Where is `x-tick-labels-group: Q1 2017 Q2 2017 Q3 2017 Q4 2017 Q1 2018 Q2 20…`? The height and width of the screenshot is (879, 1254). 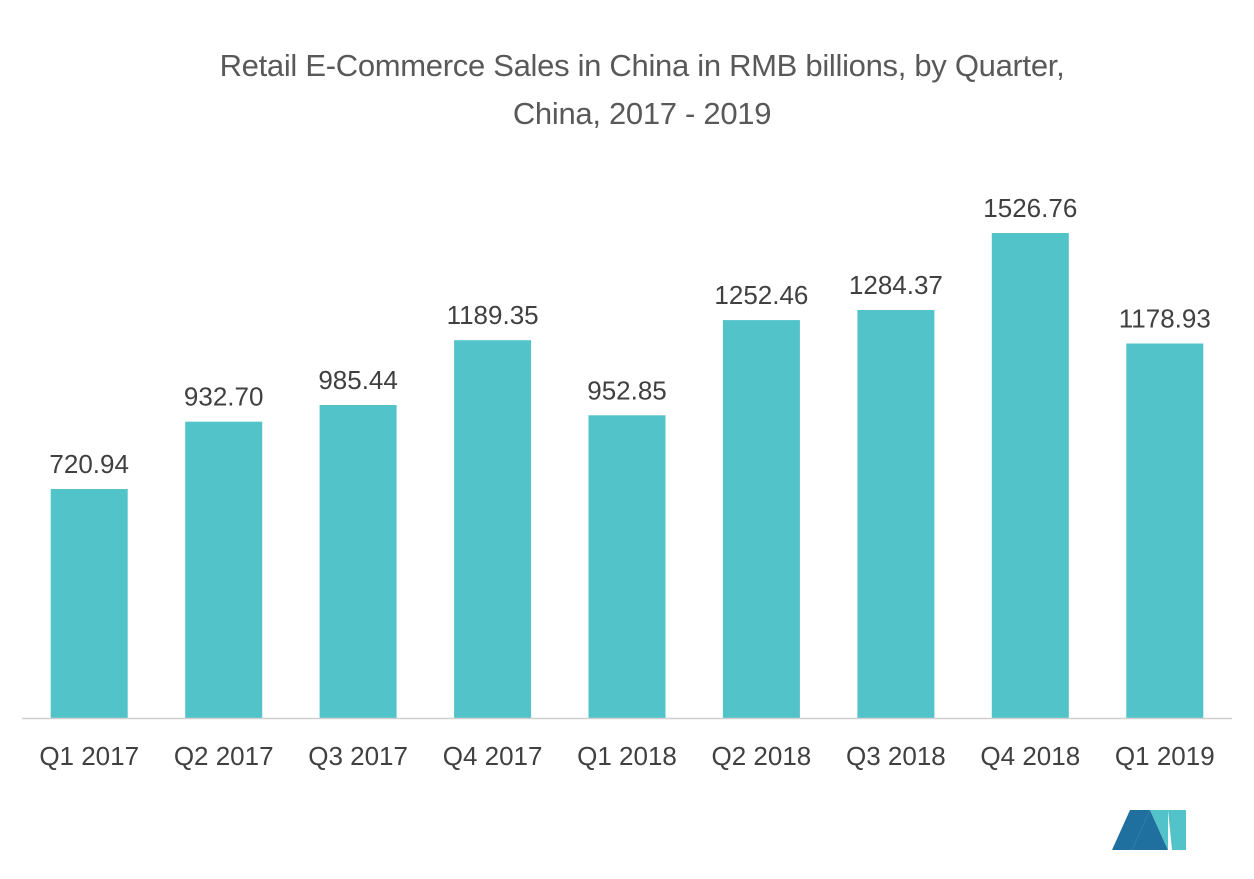
x-tick-labels-group: Q1 2017 Q2 2017 Q3 2017 Q4 2017 Q1 2018 Q2 20… is located at coordinates (626, 756).